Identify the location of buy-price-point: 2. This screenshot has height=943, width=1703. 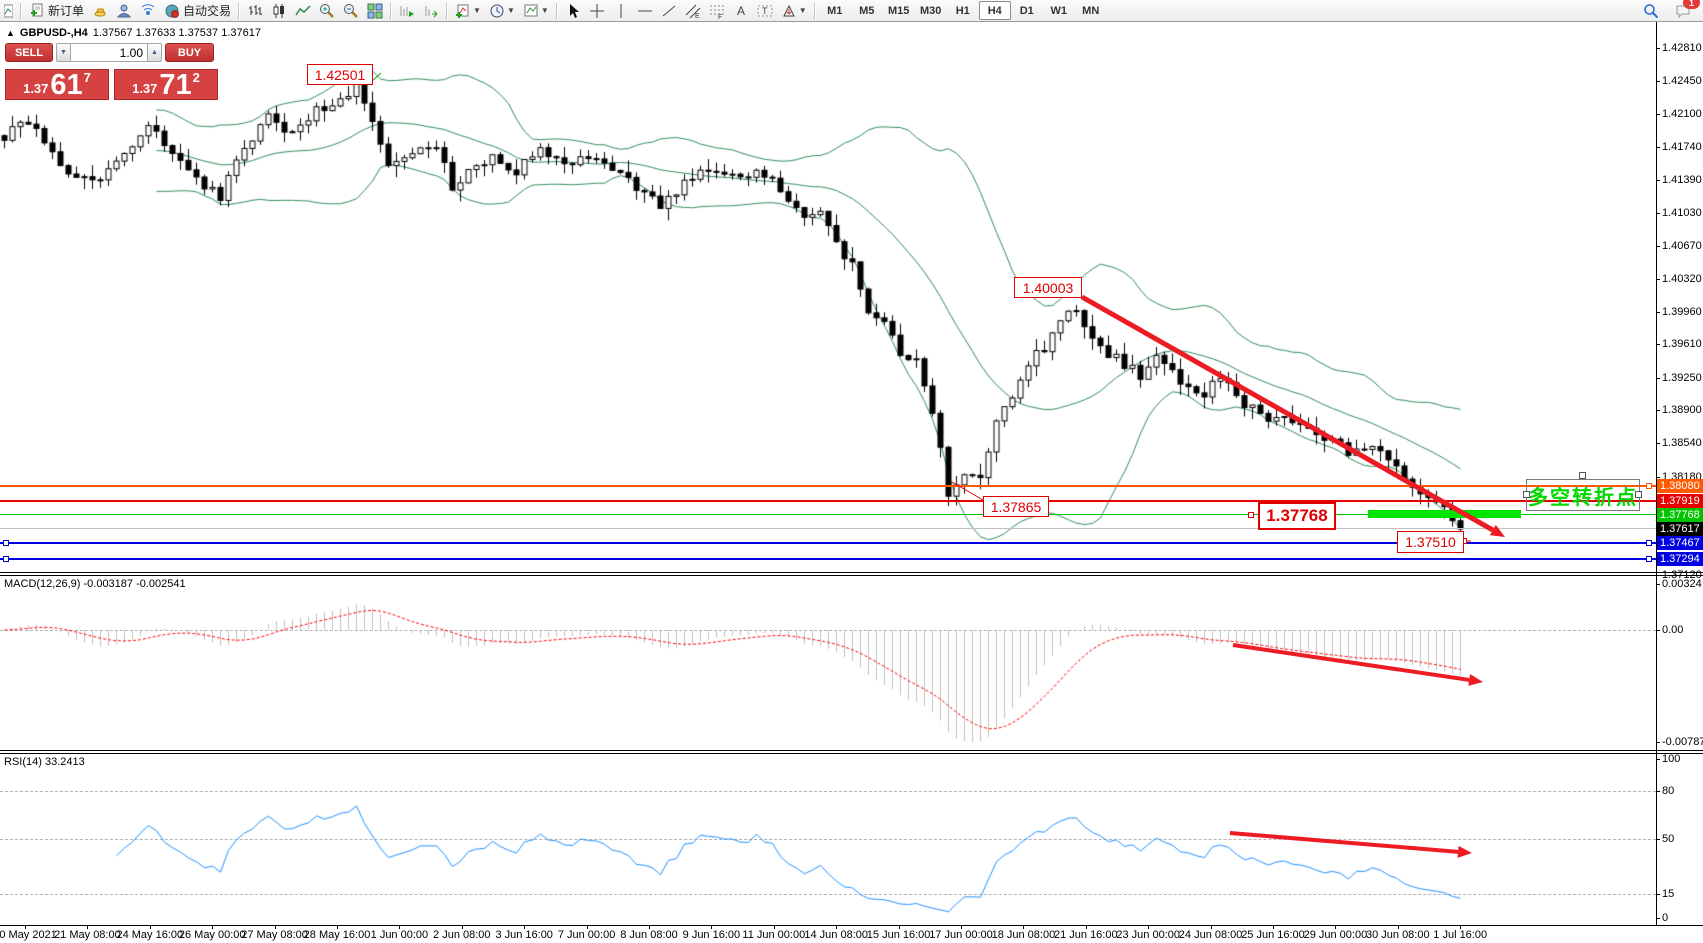
(196, 77).